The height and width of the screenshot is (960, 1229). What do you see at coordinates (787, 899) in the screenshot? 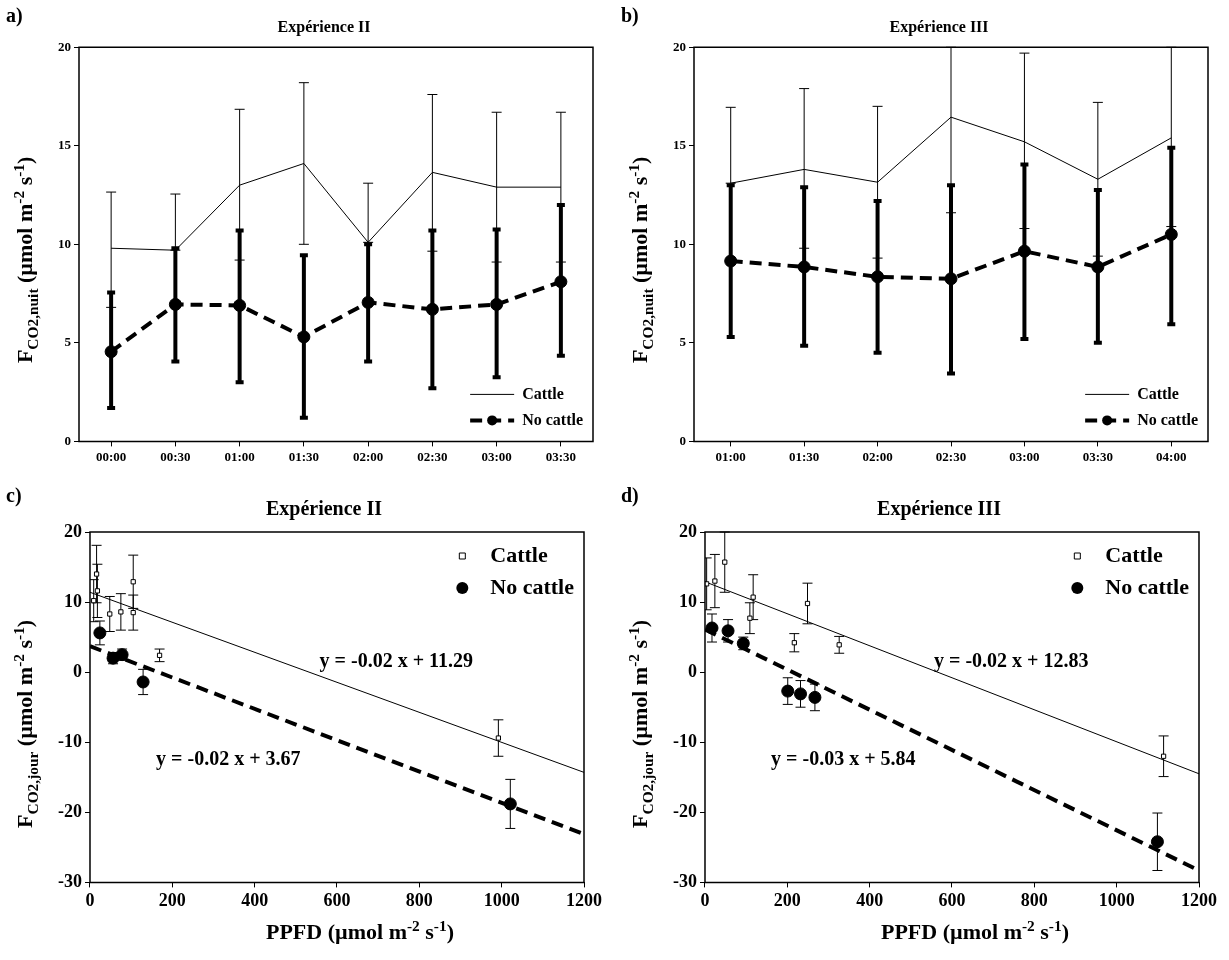
I see `x-tick-label: 200` at bounding box center [787, 899].